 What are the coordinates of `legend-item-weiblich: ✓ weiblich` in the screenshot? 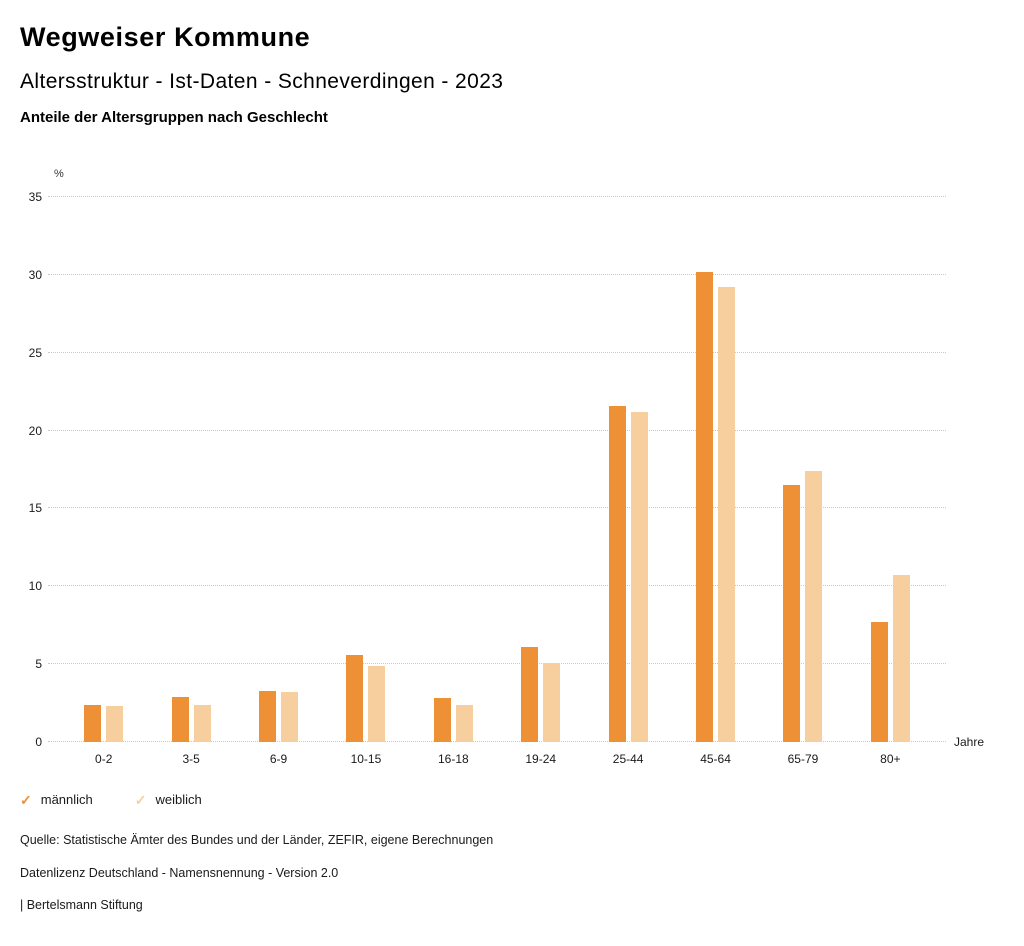 It's located at (168, 799).